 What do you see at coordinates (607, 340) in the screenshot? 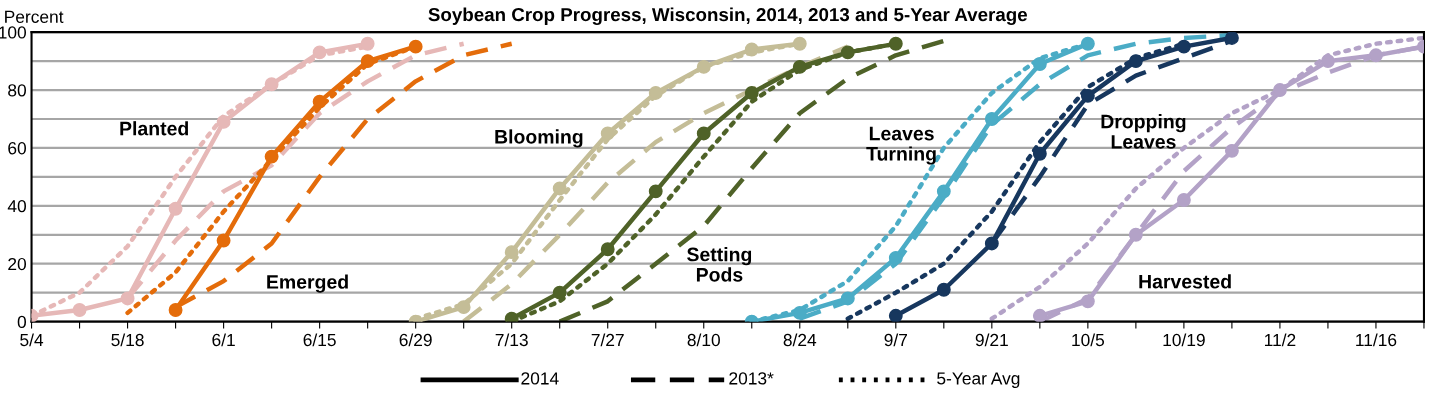
I see `x-tick-label: 7/27` at bounding box center [607, 340].